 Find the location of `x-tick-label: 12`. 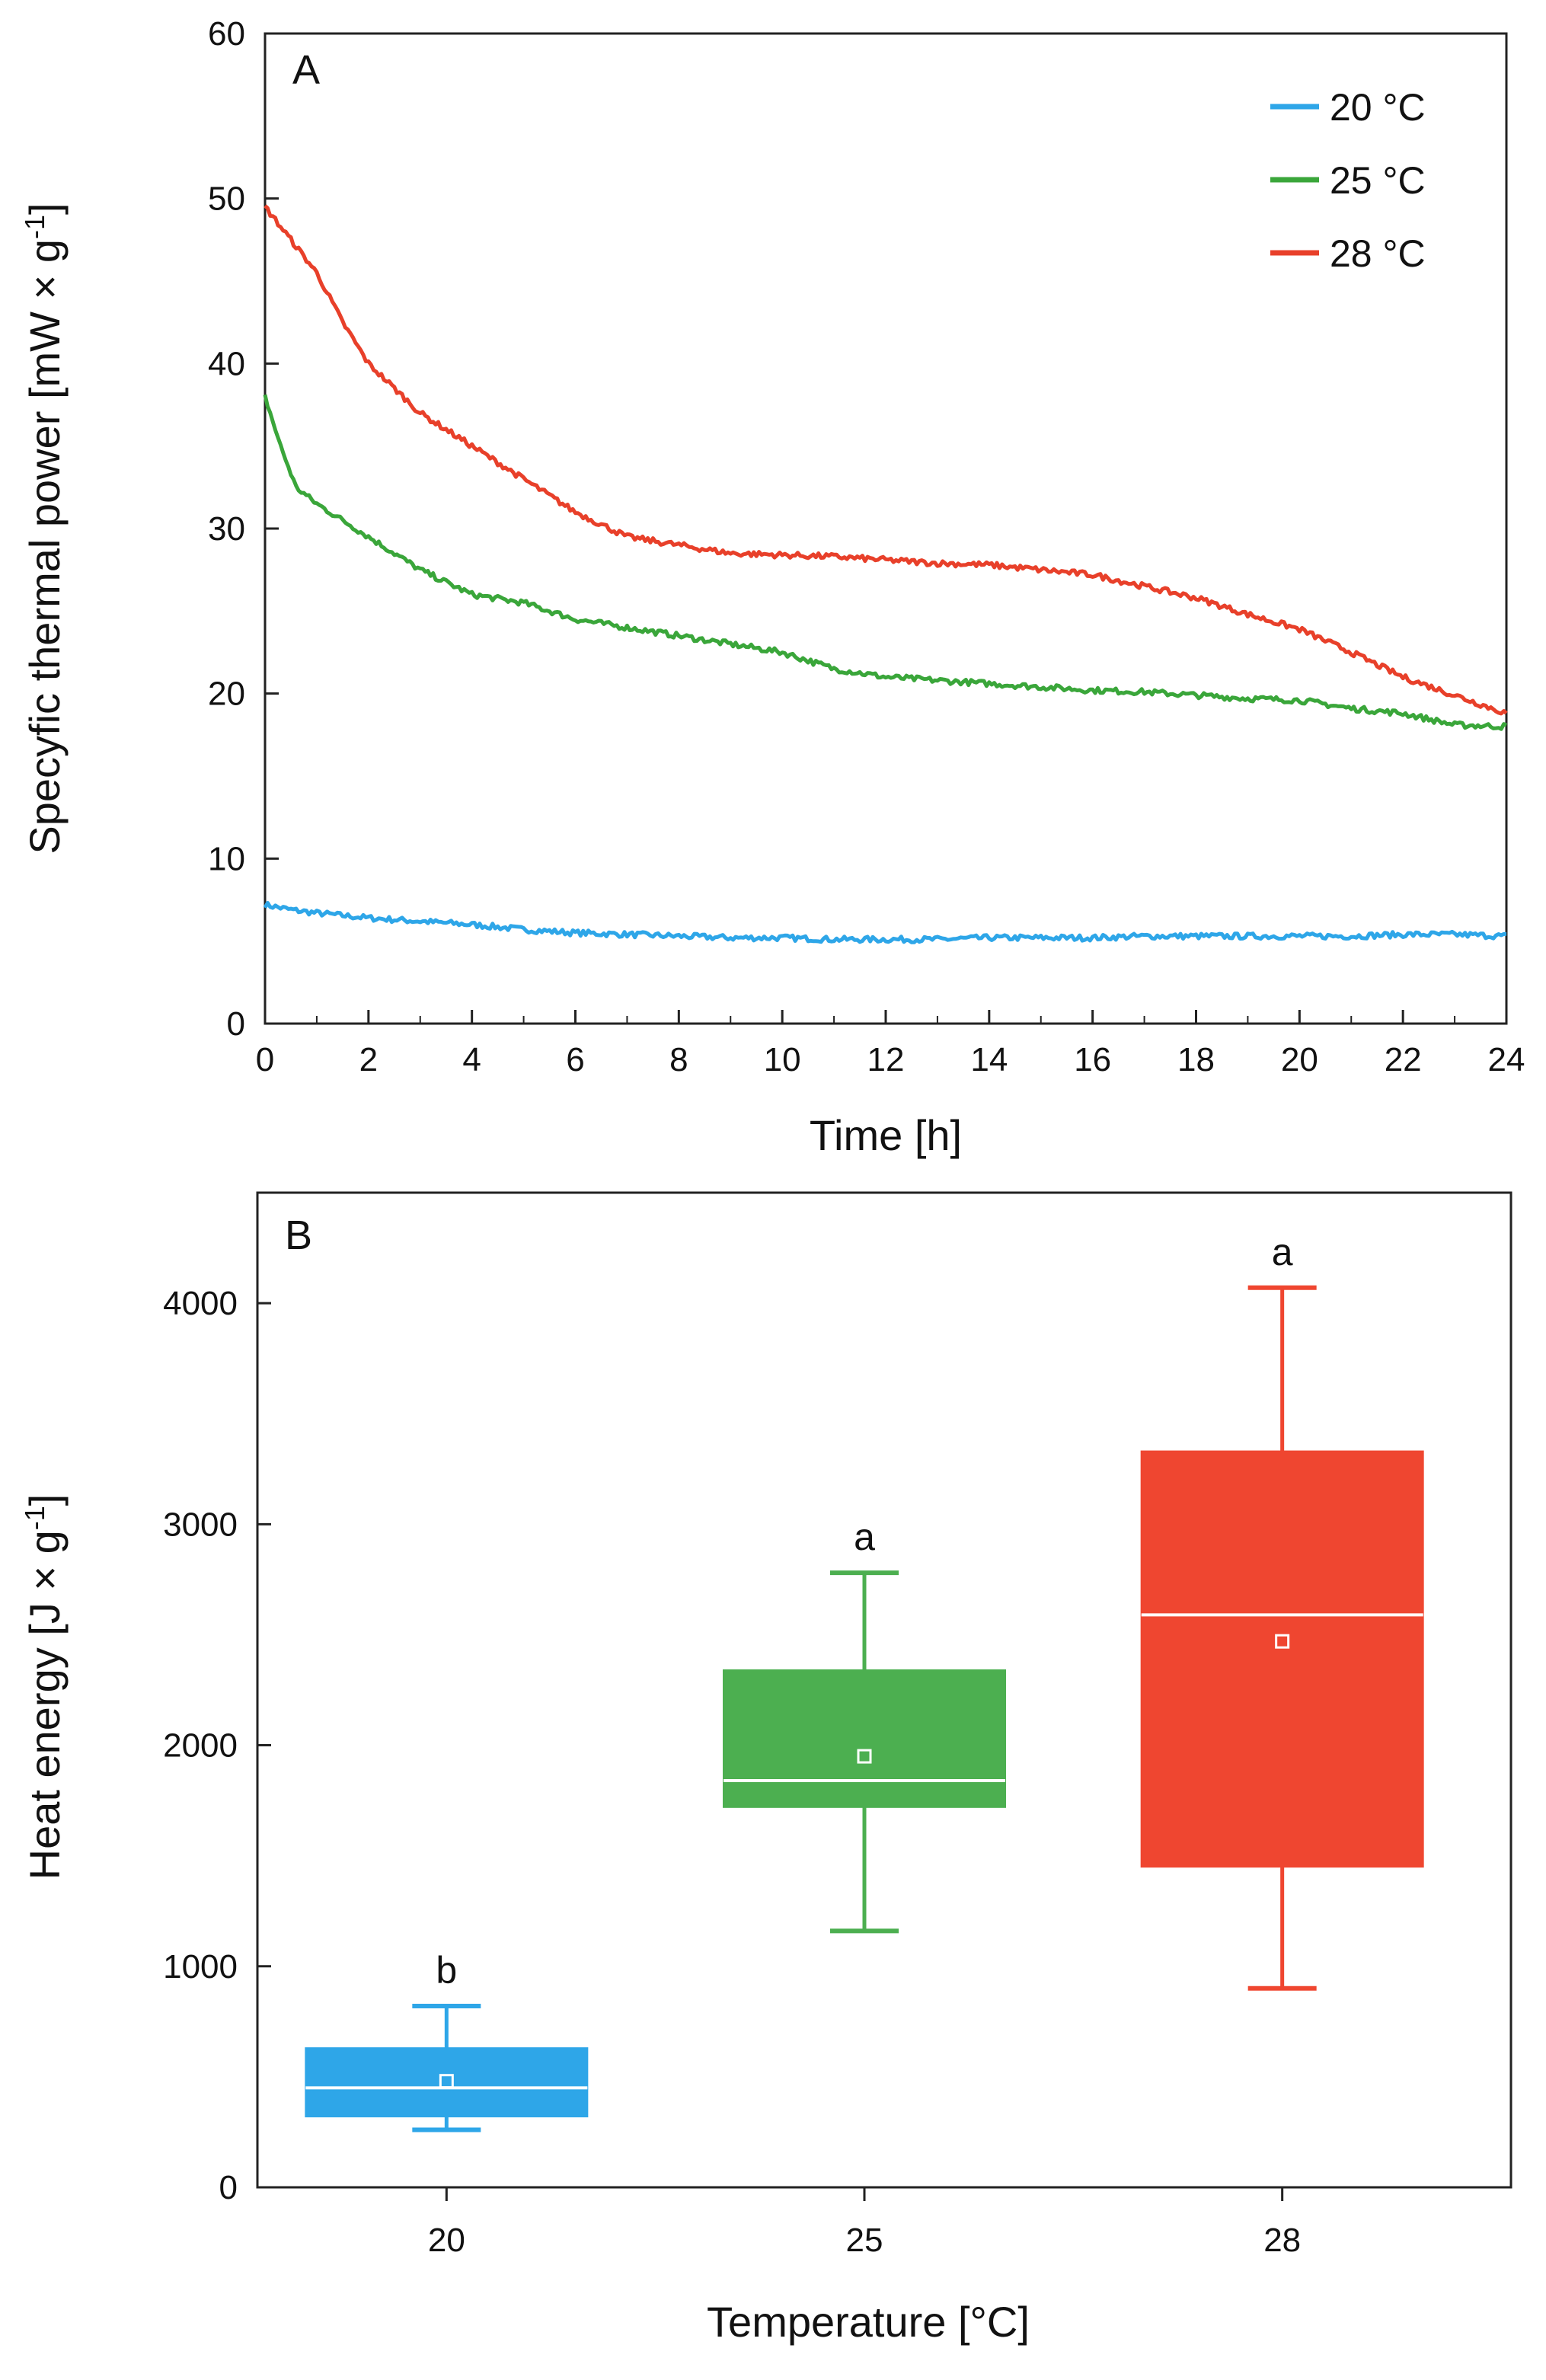

x-tick-label: 12 is located at coordinates (886, 1060).